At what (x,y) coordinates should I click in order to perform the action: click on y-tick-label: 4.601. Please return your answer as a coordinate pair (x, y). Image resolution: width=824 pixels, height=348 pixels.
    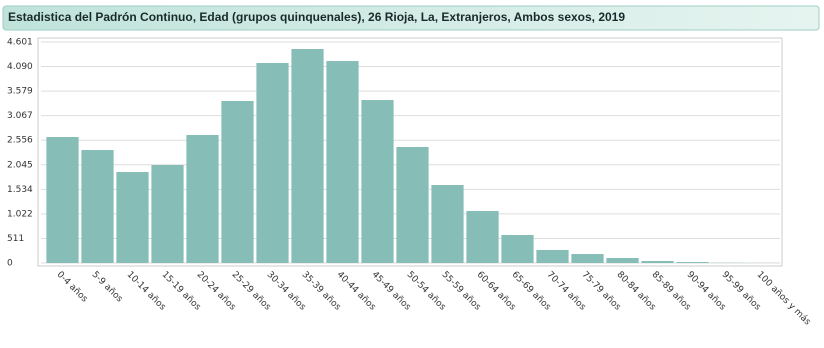
    Looking at the image, I should click on (20, 43).